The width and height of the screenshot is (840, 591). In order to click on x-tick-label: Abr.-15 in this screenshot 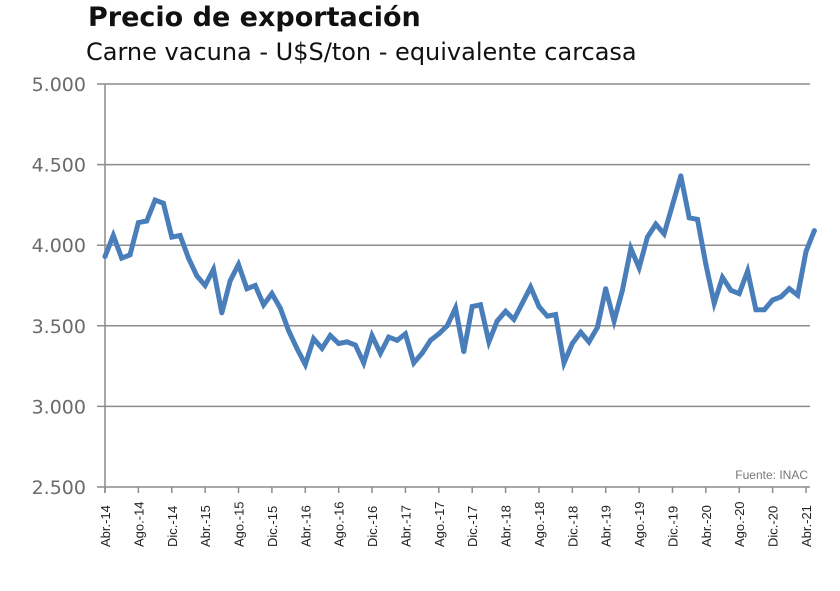, I will do `click(205, 526)`.